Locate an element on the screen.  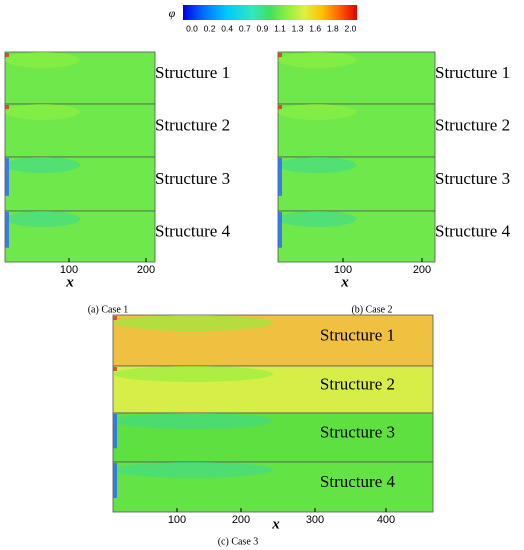
caption: (a) Case 1 is located at coordinates (108, 309).